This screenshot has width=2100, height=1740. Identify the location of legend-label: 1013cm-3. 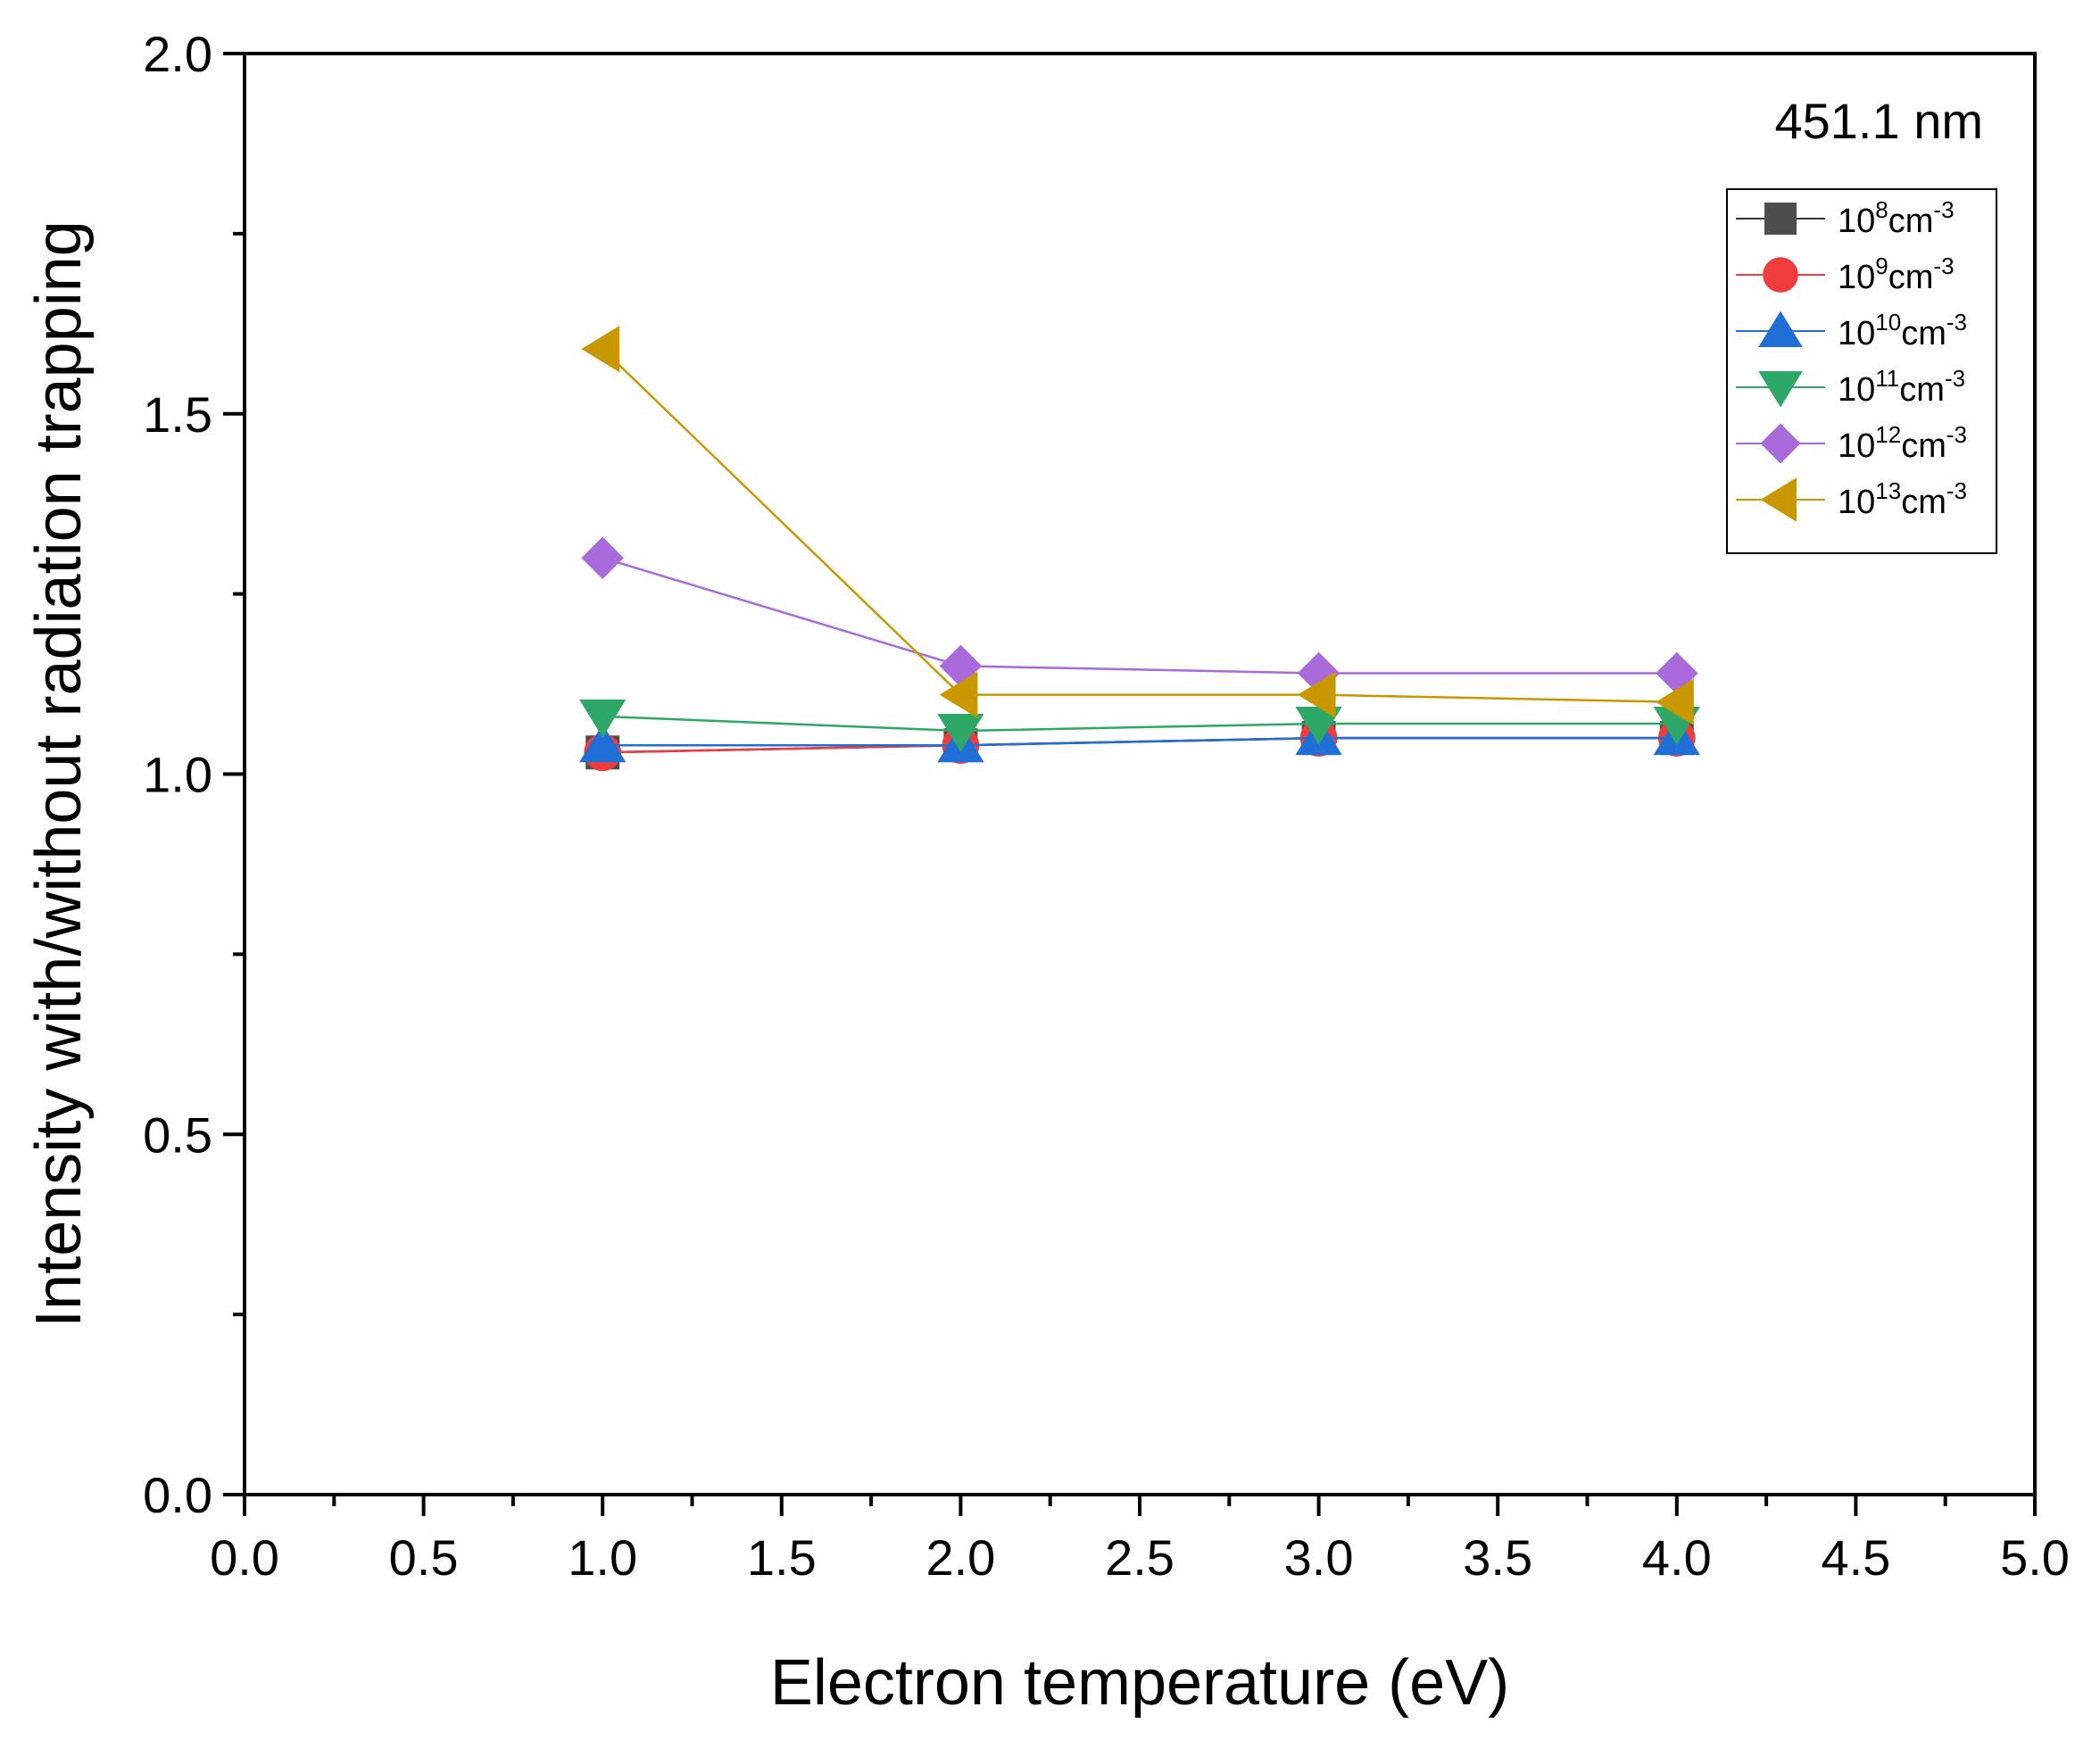
(1902, 499).